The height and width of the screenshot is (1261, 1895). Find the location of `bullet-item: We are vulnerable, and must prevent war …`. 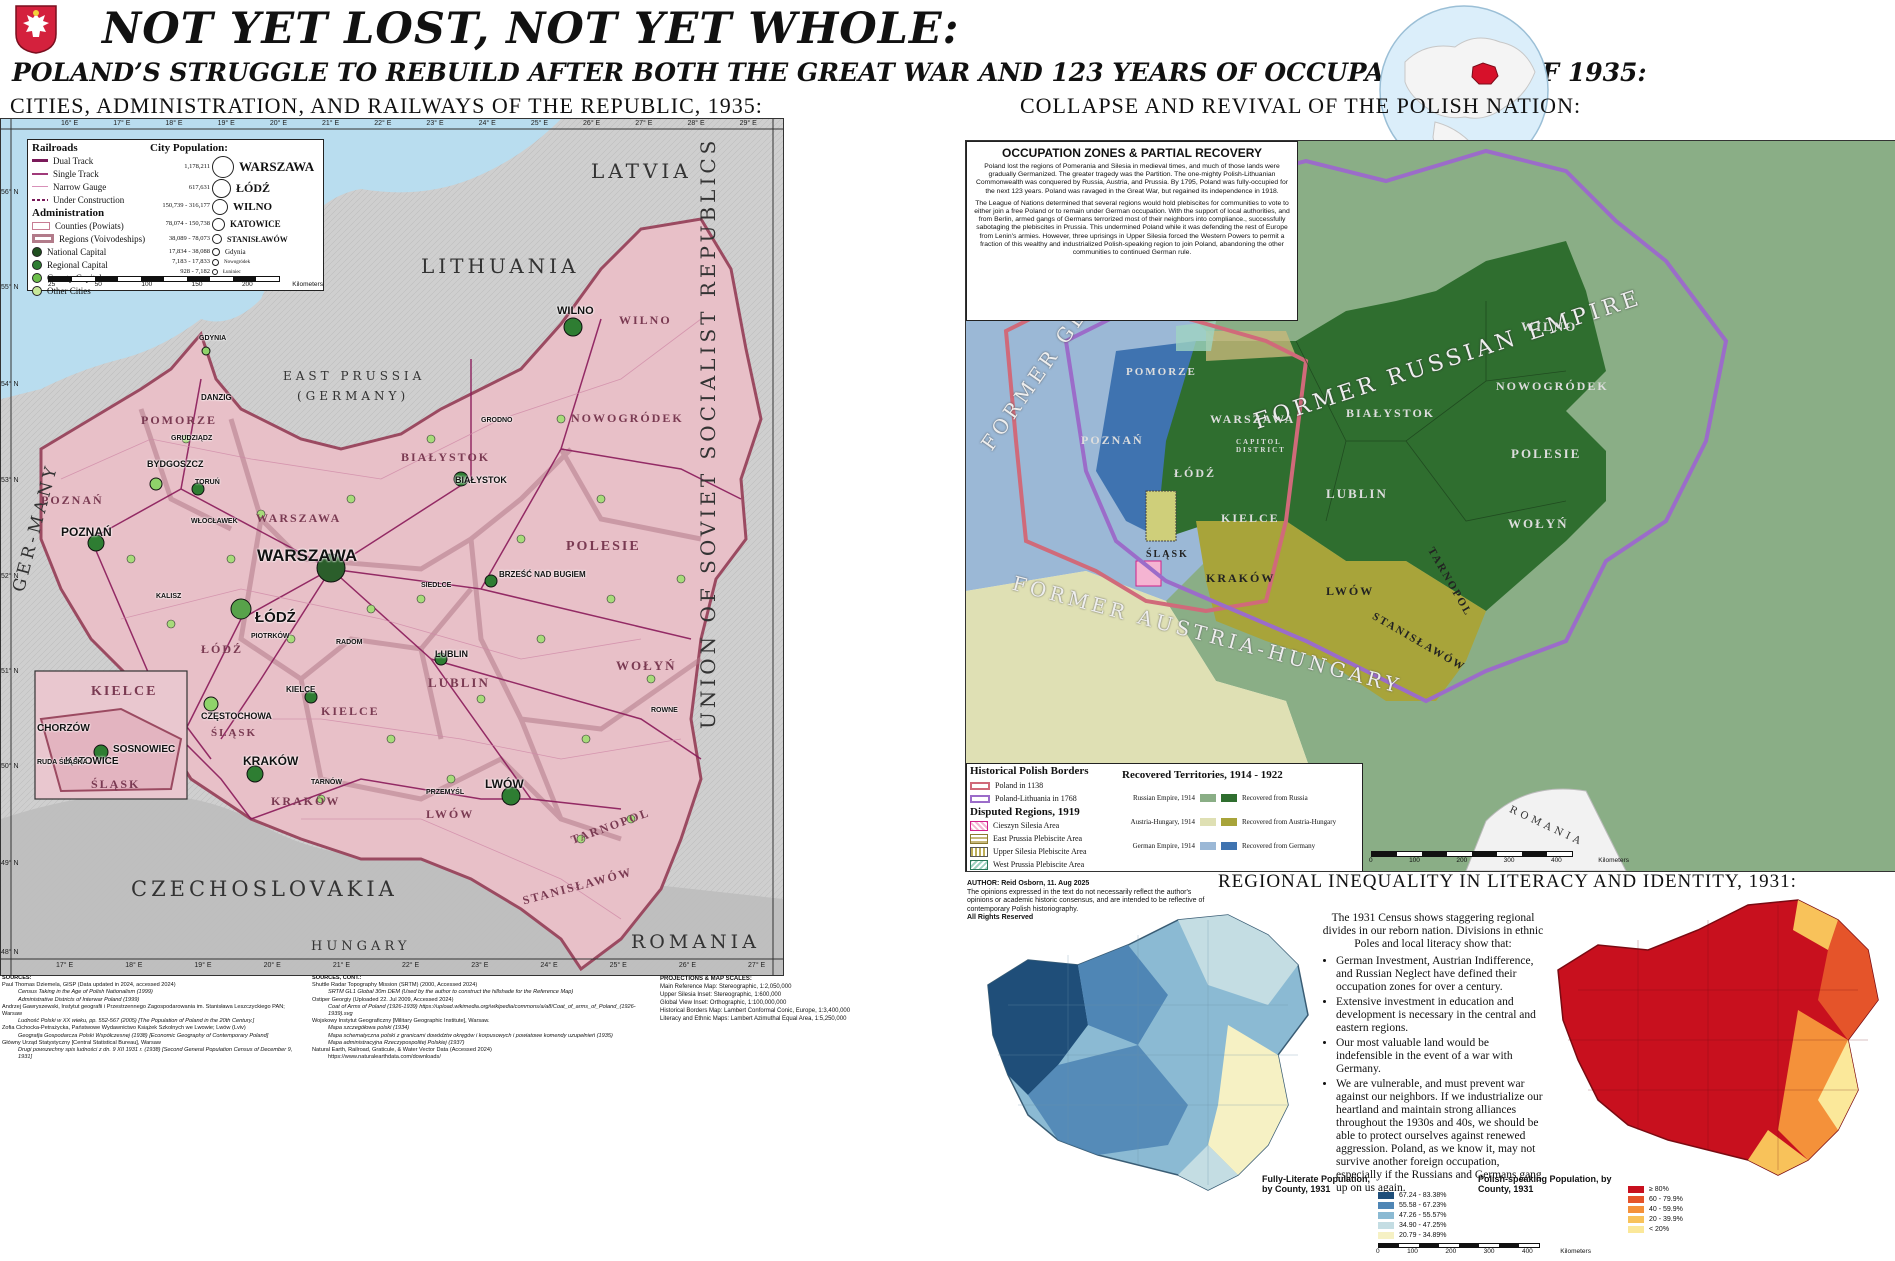

bullet-item: We are vulnerable, and must prevent war … is located at coordinates (1440, 1136).